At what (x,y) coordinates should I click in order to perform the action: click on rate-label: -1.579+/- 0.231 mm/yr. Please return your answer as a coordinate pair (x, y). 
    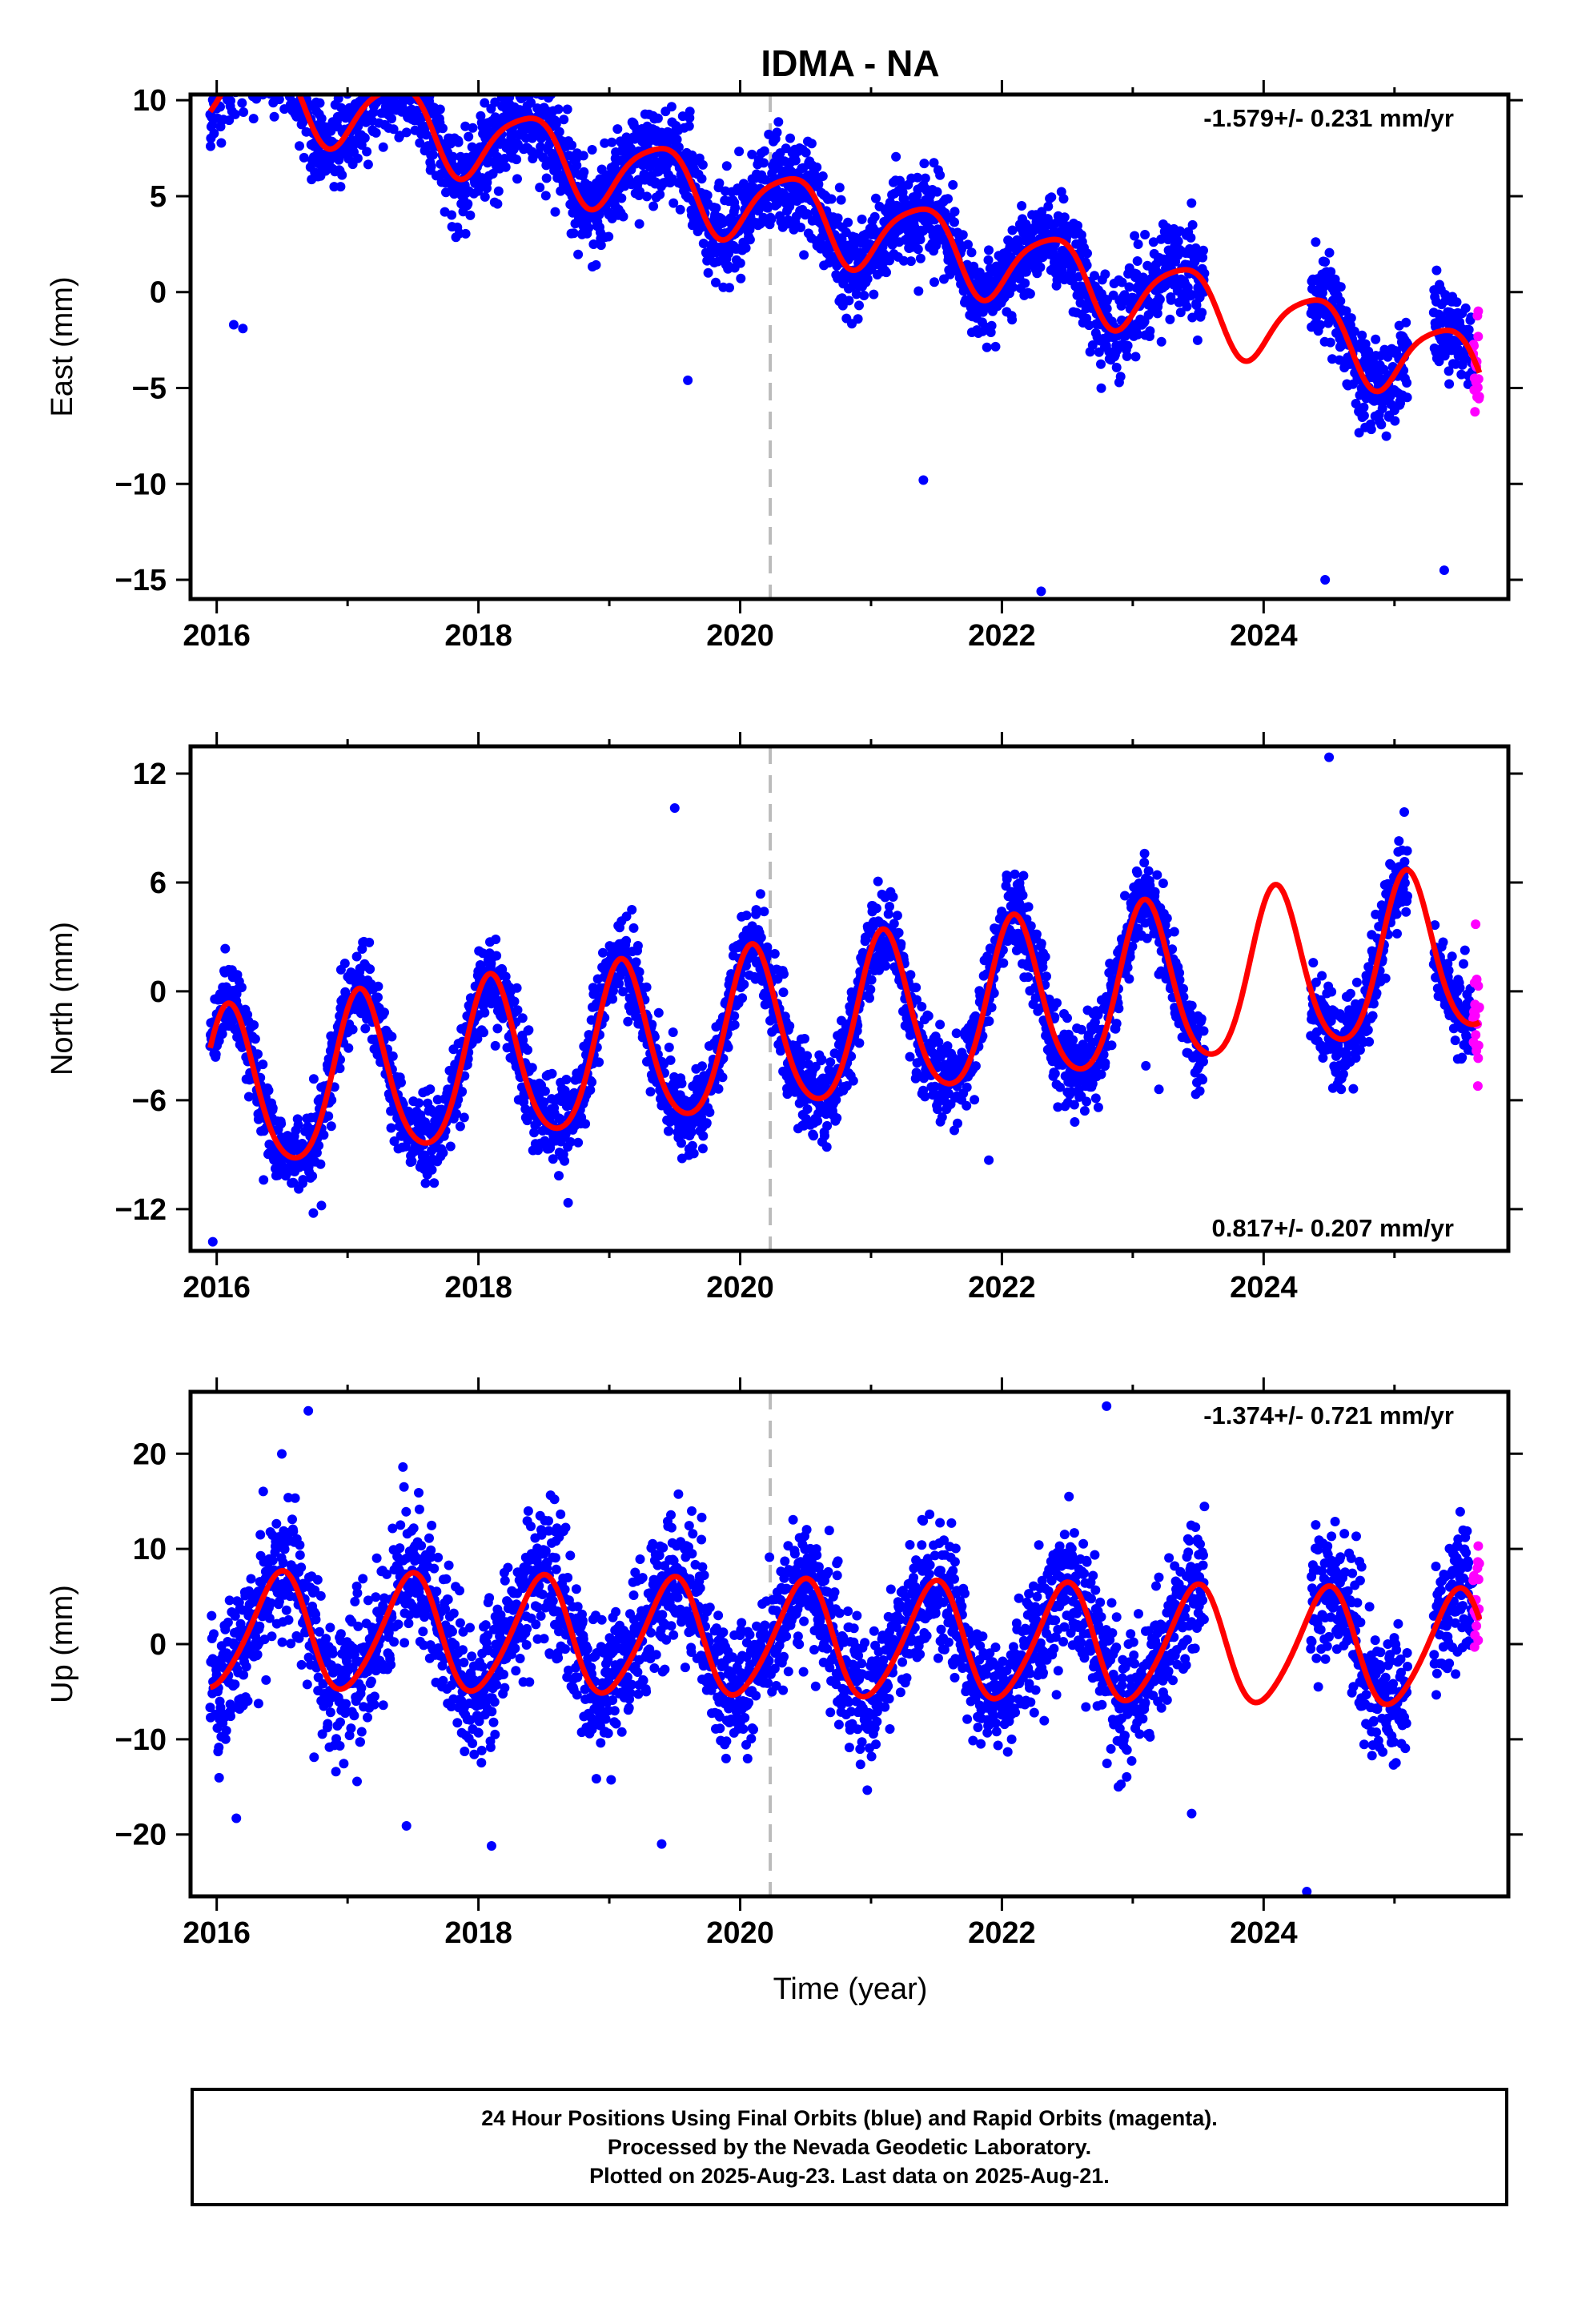
    Looking at the image, I should click on (1328, 118).